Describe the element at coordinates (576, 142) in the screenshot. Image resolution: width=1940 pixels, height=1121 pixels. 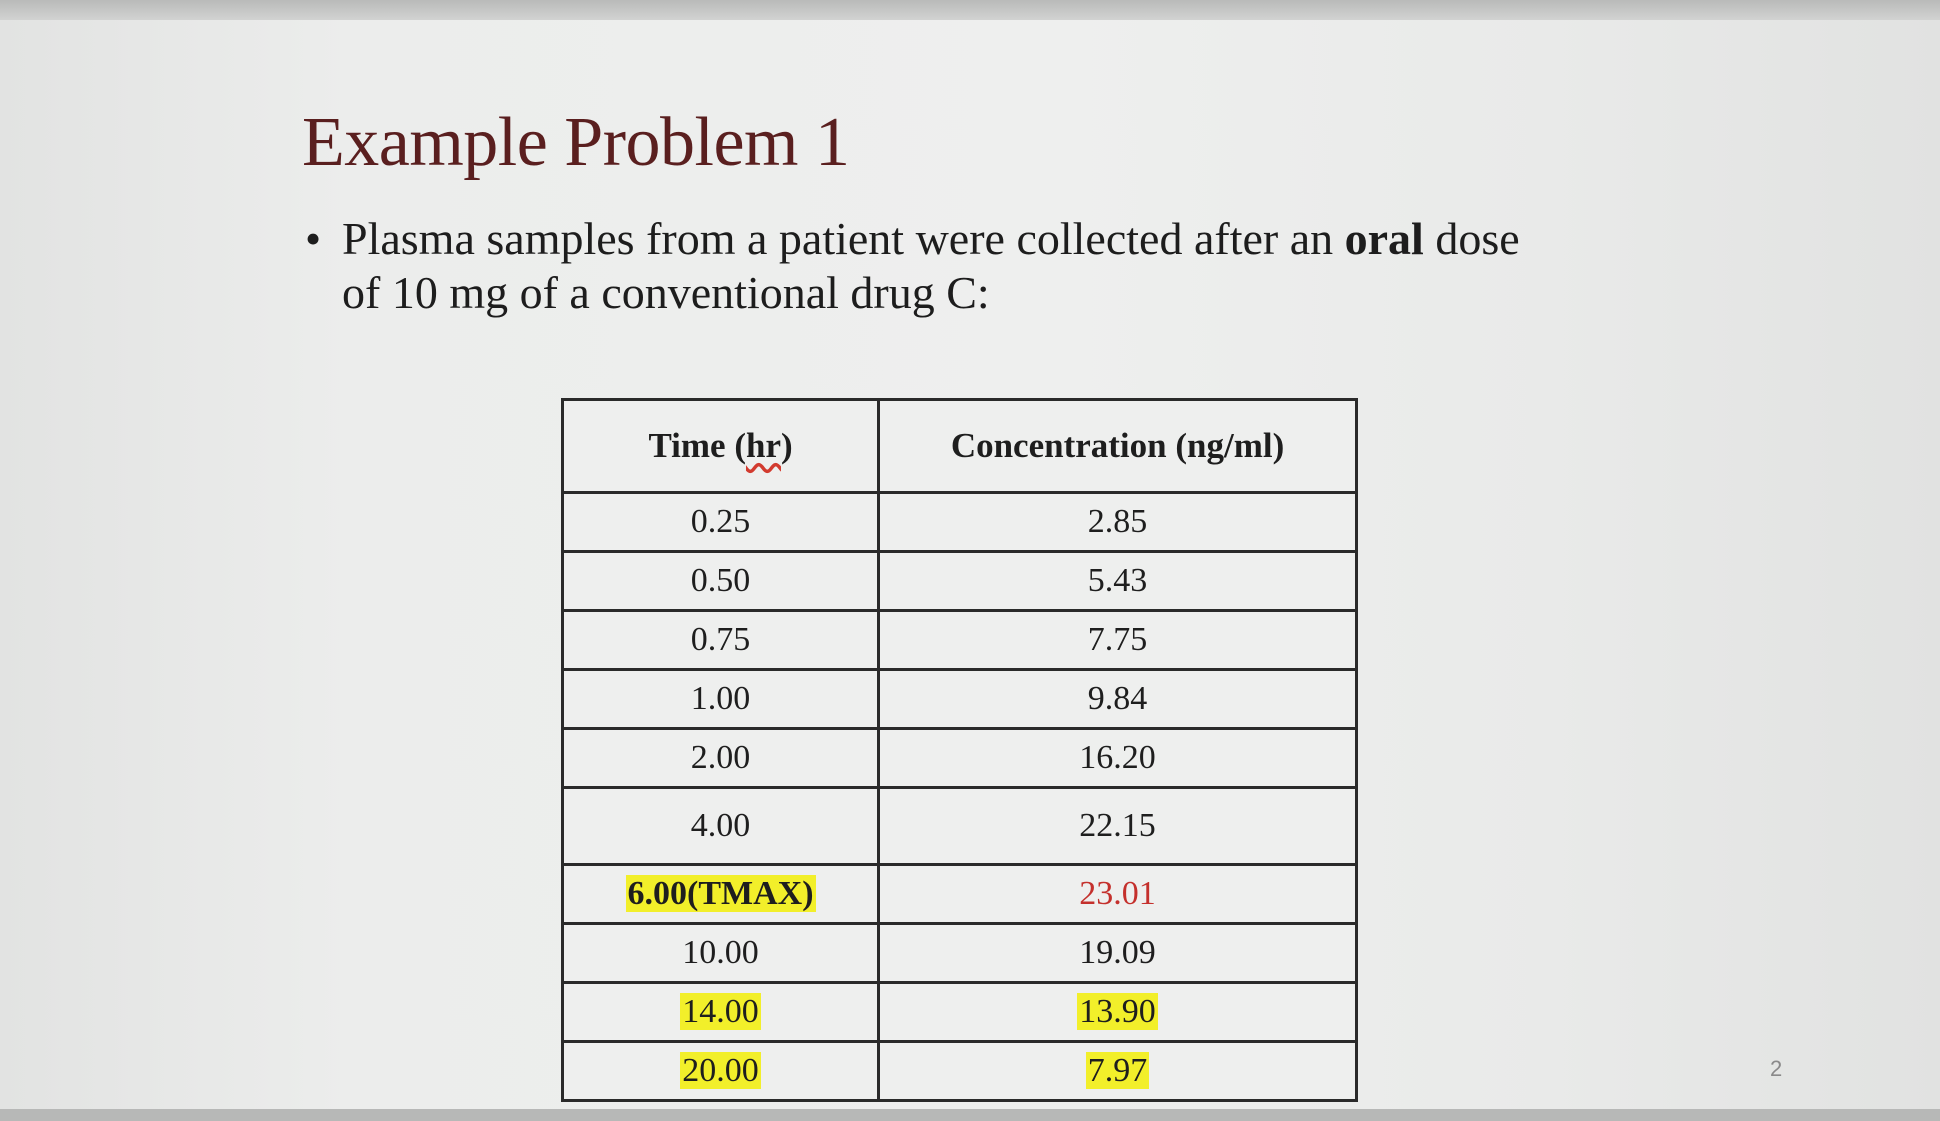
I see `slide-title: Example Problem 1` at that location.